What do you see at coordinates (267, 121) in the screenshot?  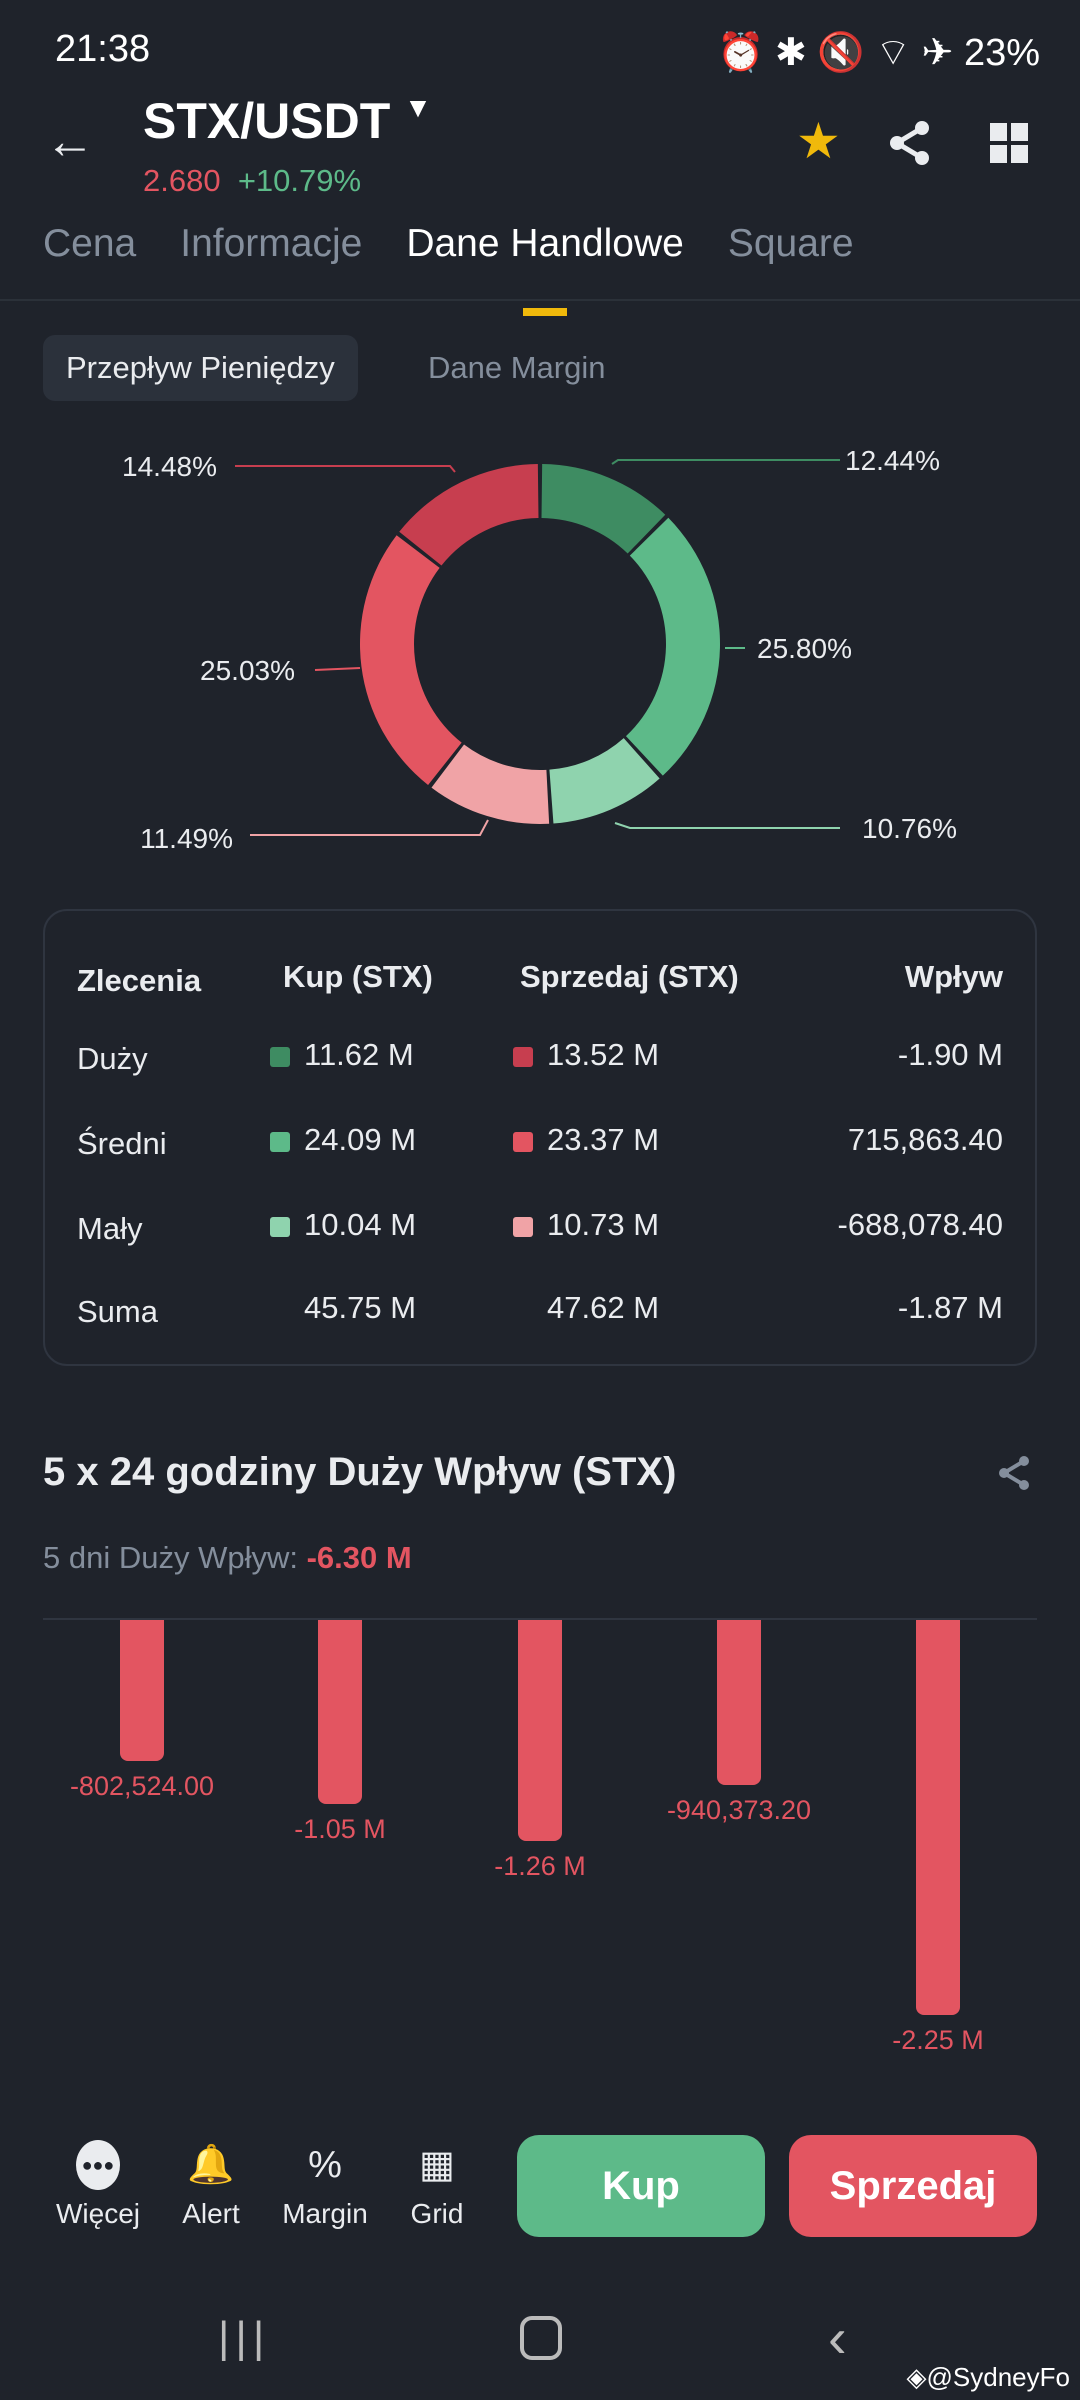 I see `pair-name: STX/USDT` at bounding box center [267, 121].